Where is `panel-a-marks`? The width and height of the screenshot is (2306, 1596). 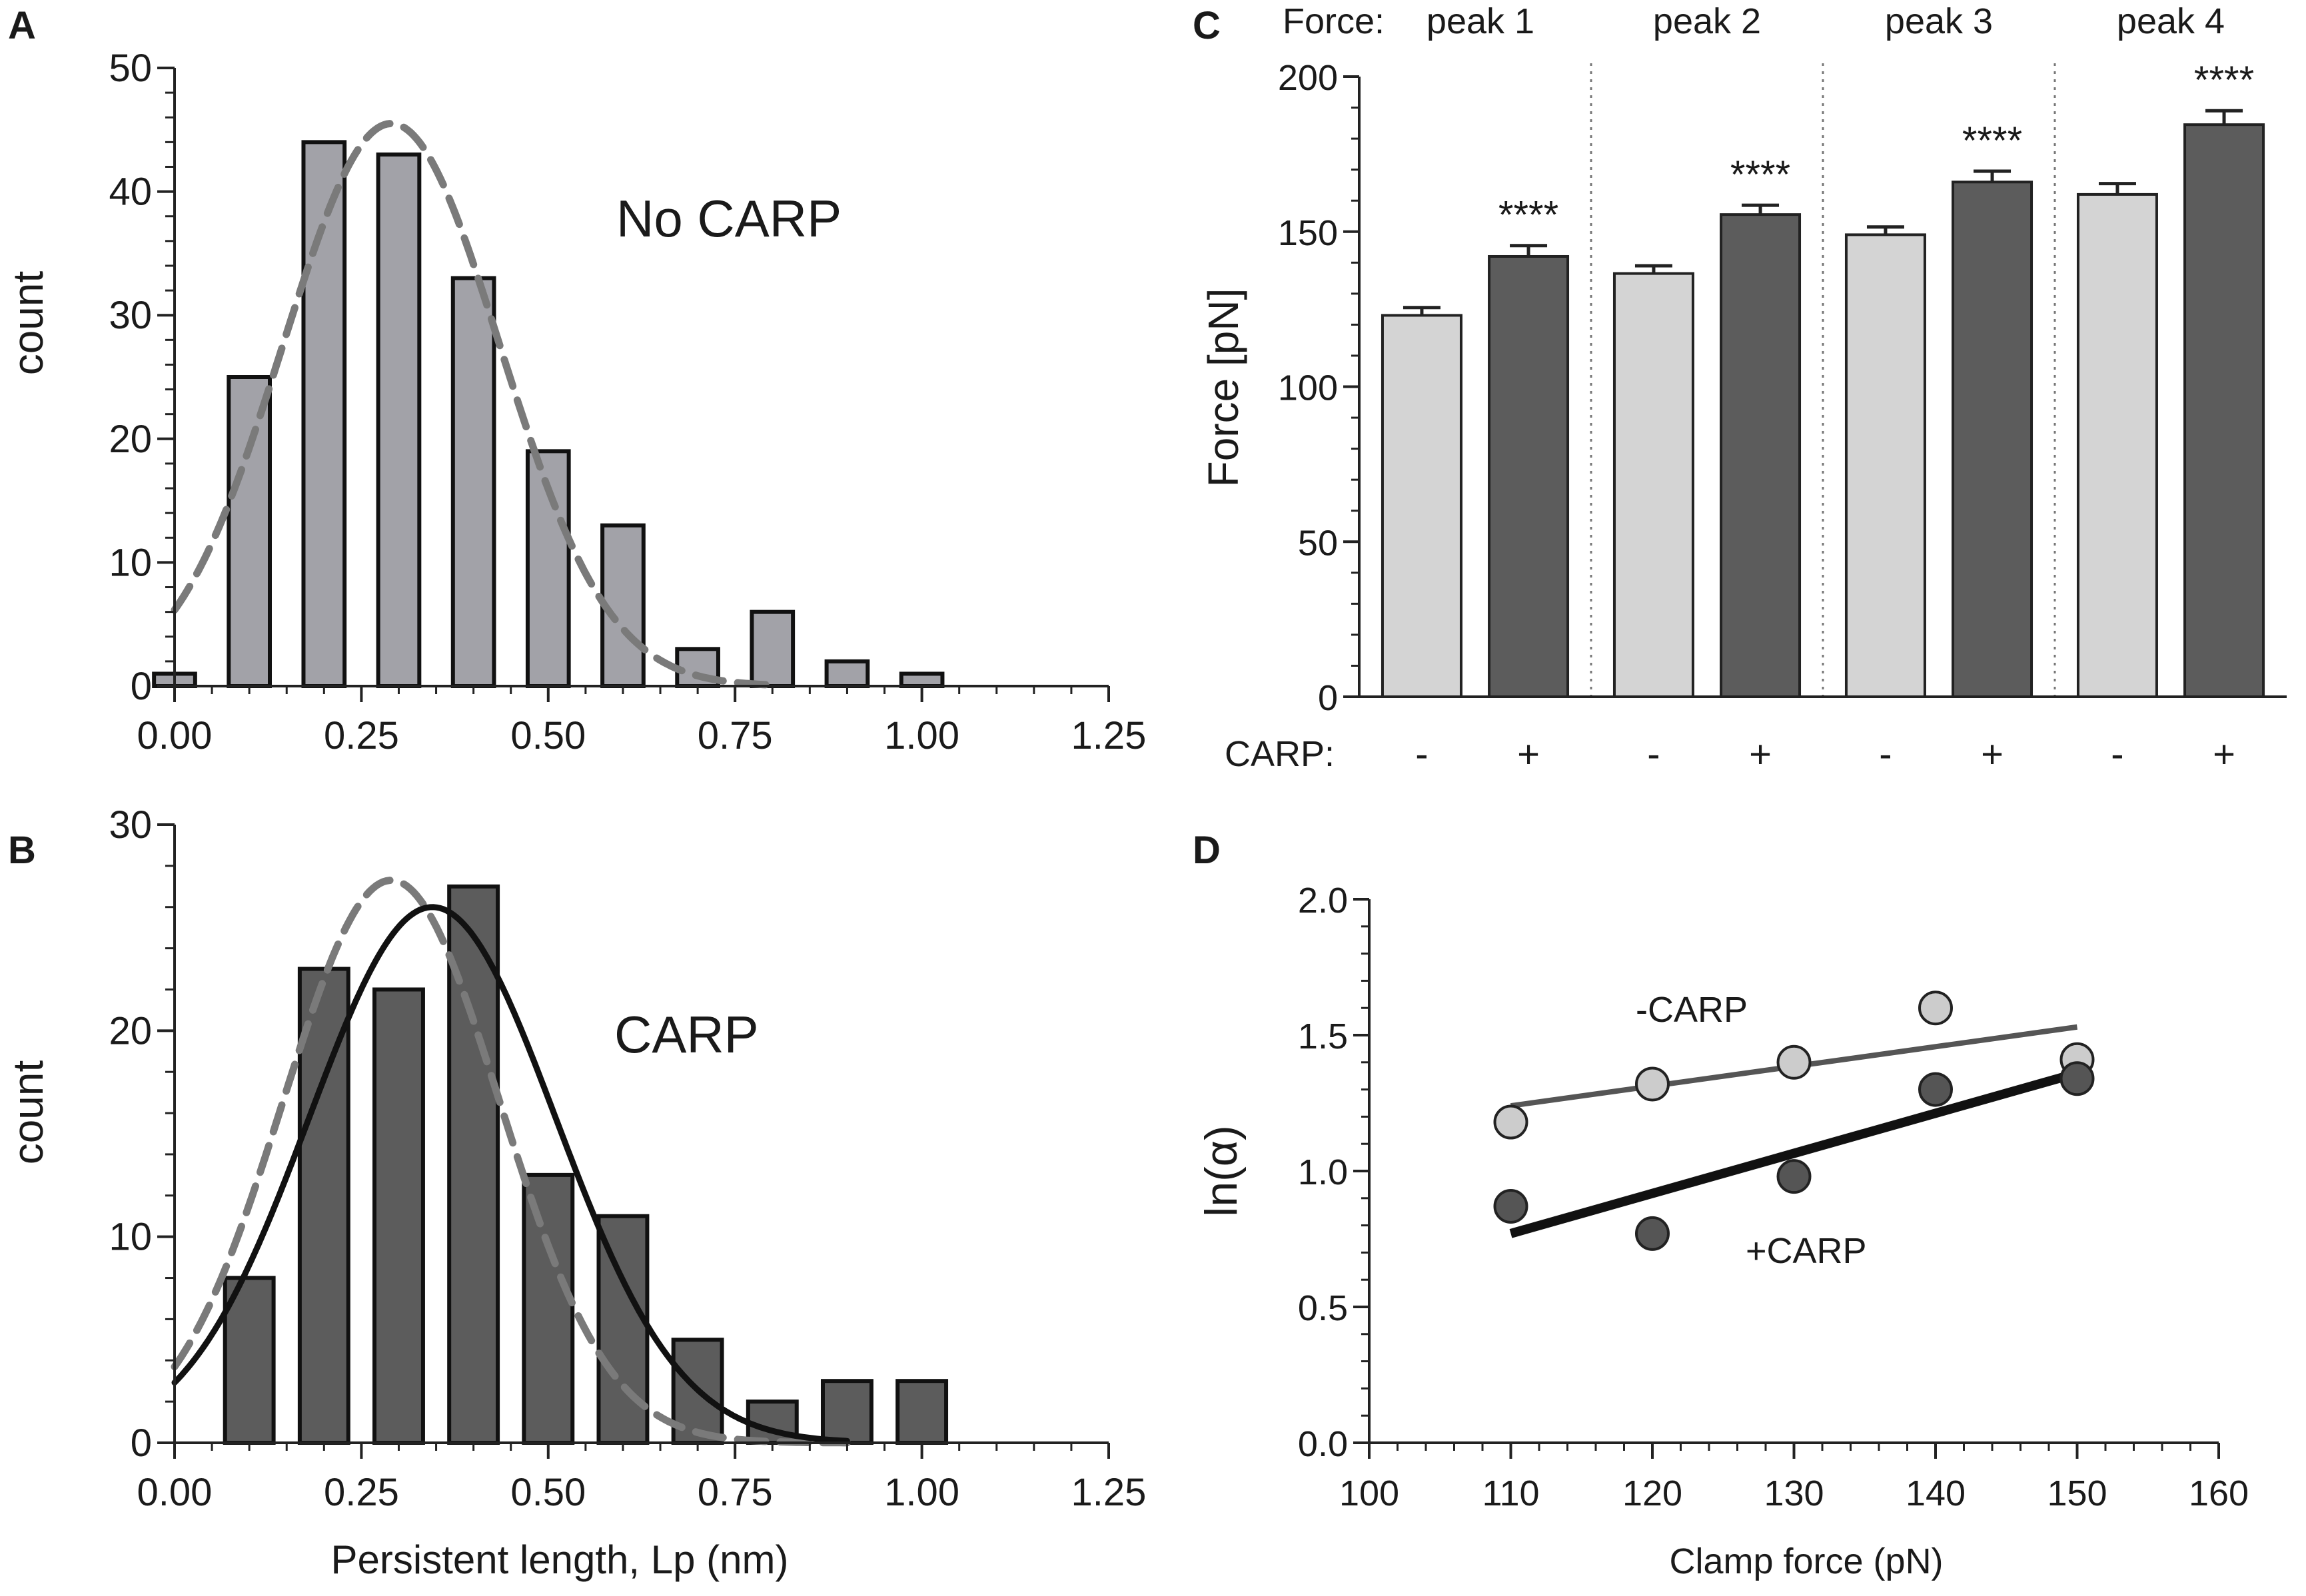 panel-a-marks is located at coordinates (548, 414).